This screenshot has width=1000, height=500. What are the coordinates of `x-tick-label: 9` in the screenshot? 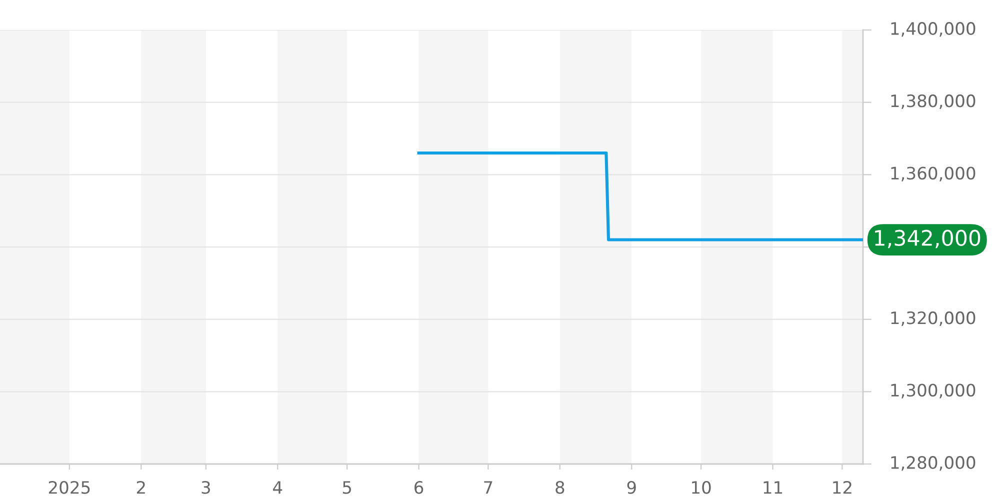 It's located at (631, 487).